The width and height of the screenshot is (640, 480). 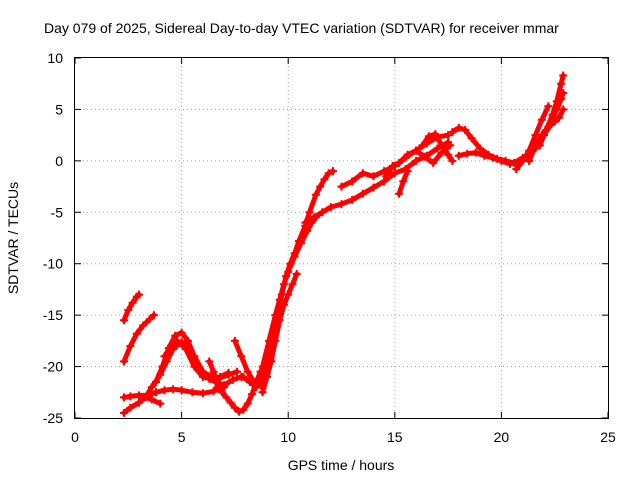 What do you see at coordinates (55, 58) in the screenshot?
I see `y-tick-label: 10` at bounding box center [55, 58].